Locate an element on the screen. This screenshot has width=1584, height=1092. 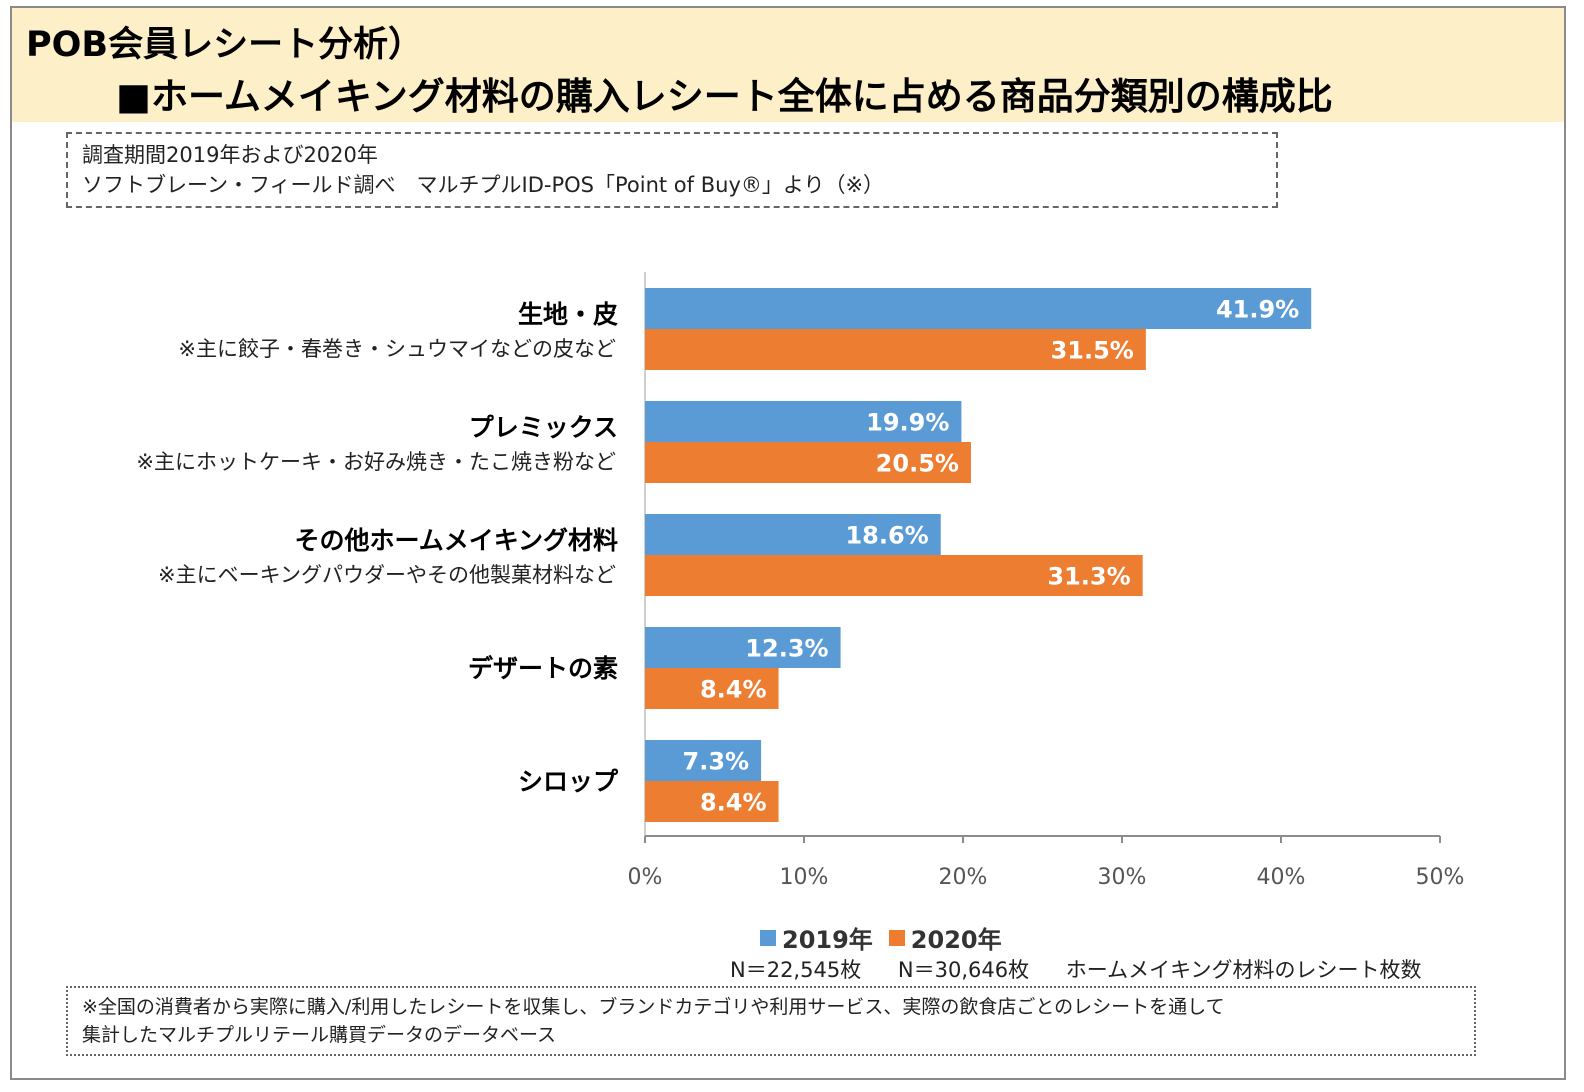
sample-counts: N＝22,545枚 N＝30,646枚 ホームメイキング材料のレシート枚数 is located at coordinates (1076, 969).